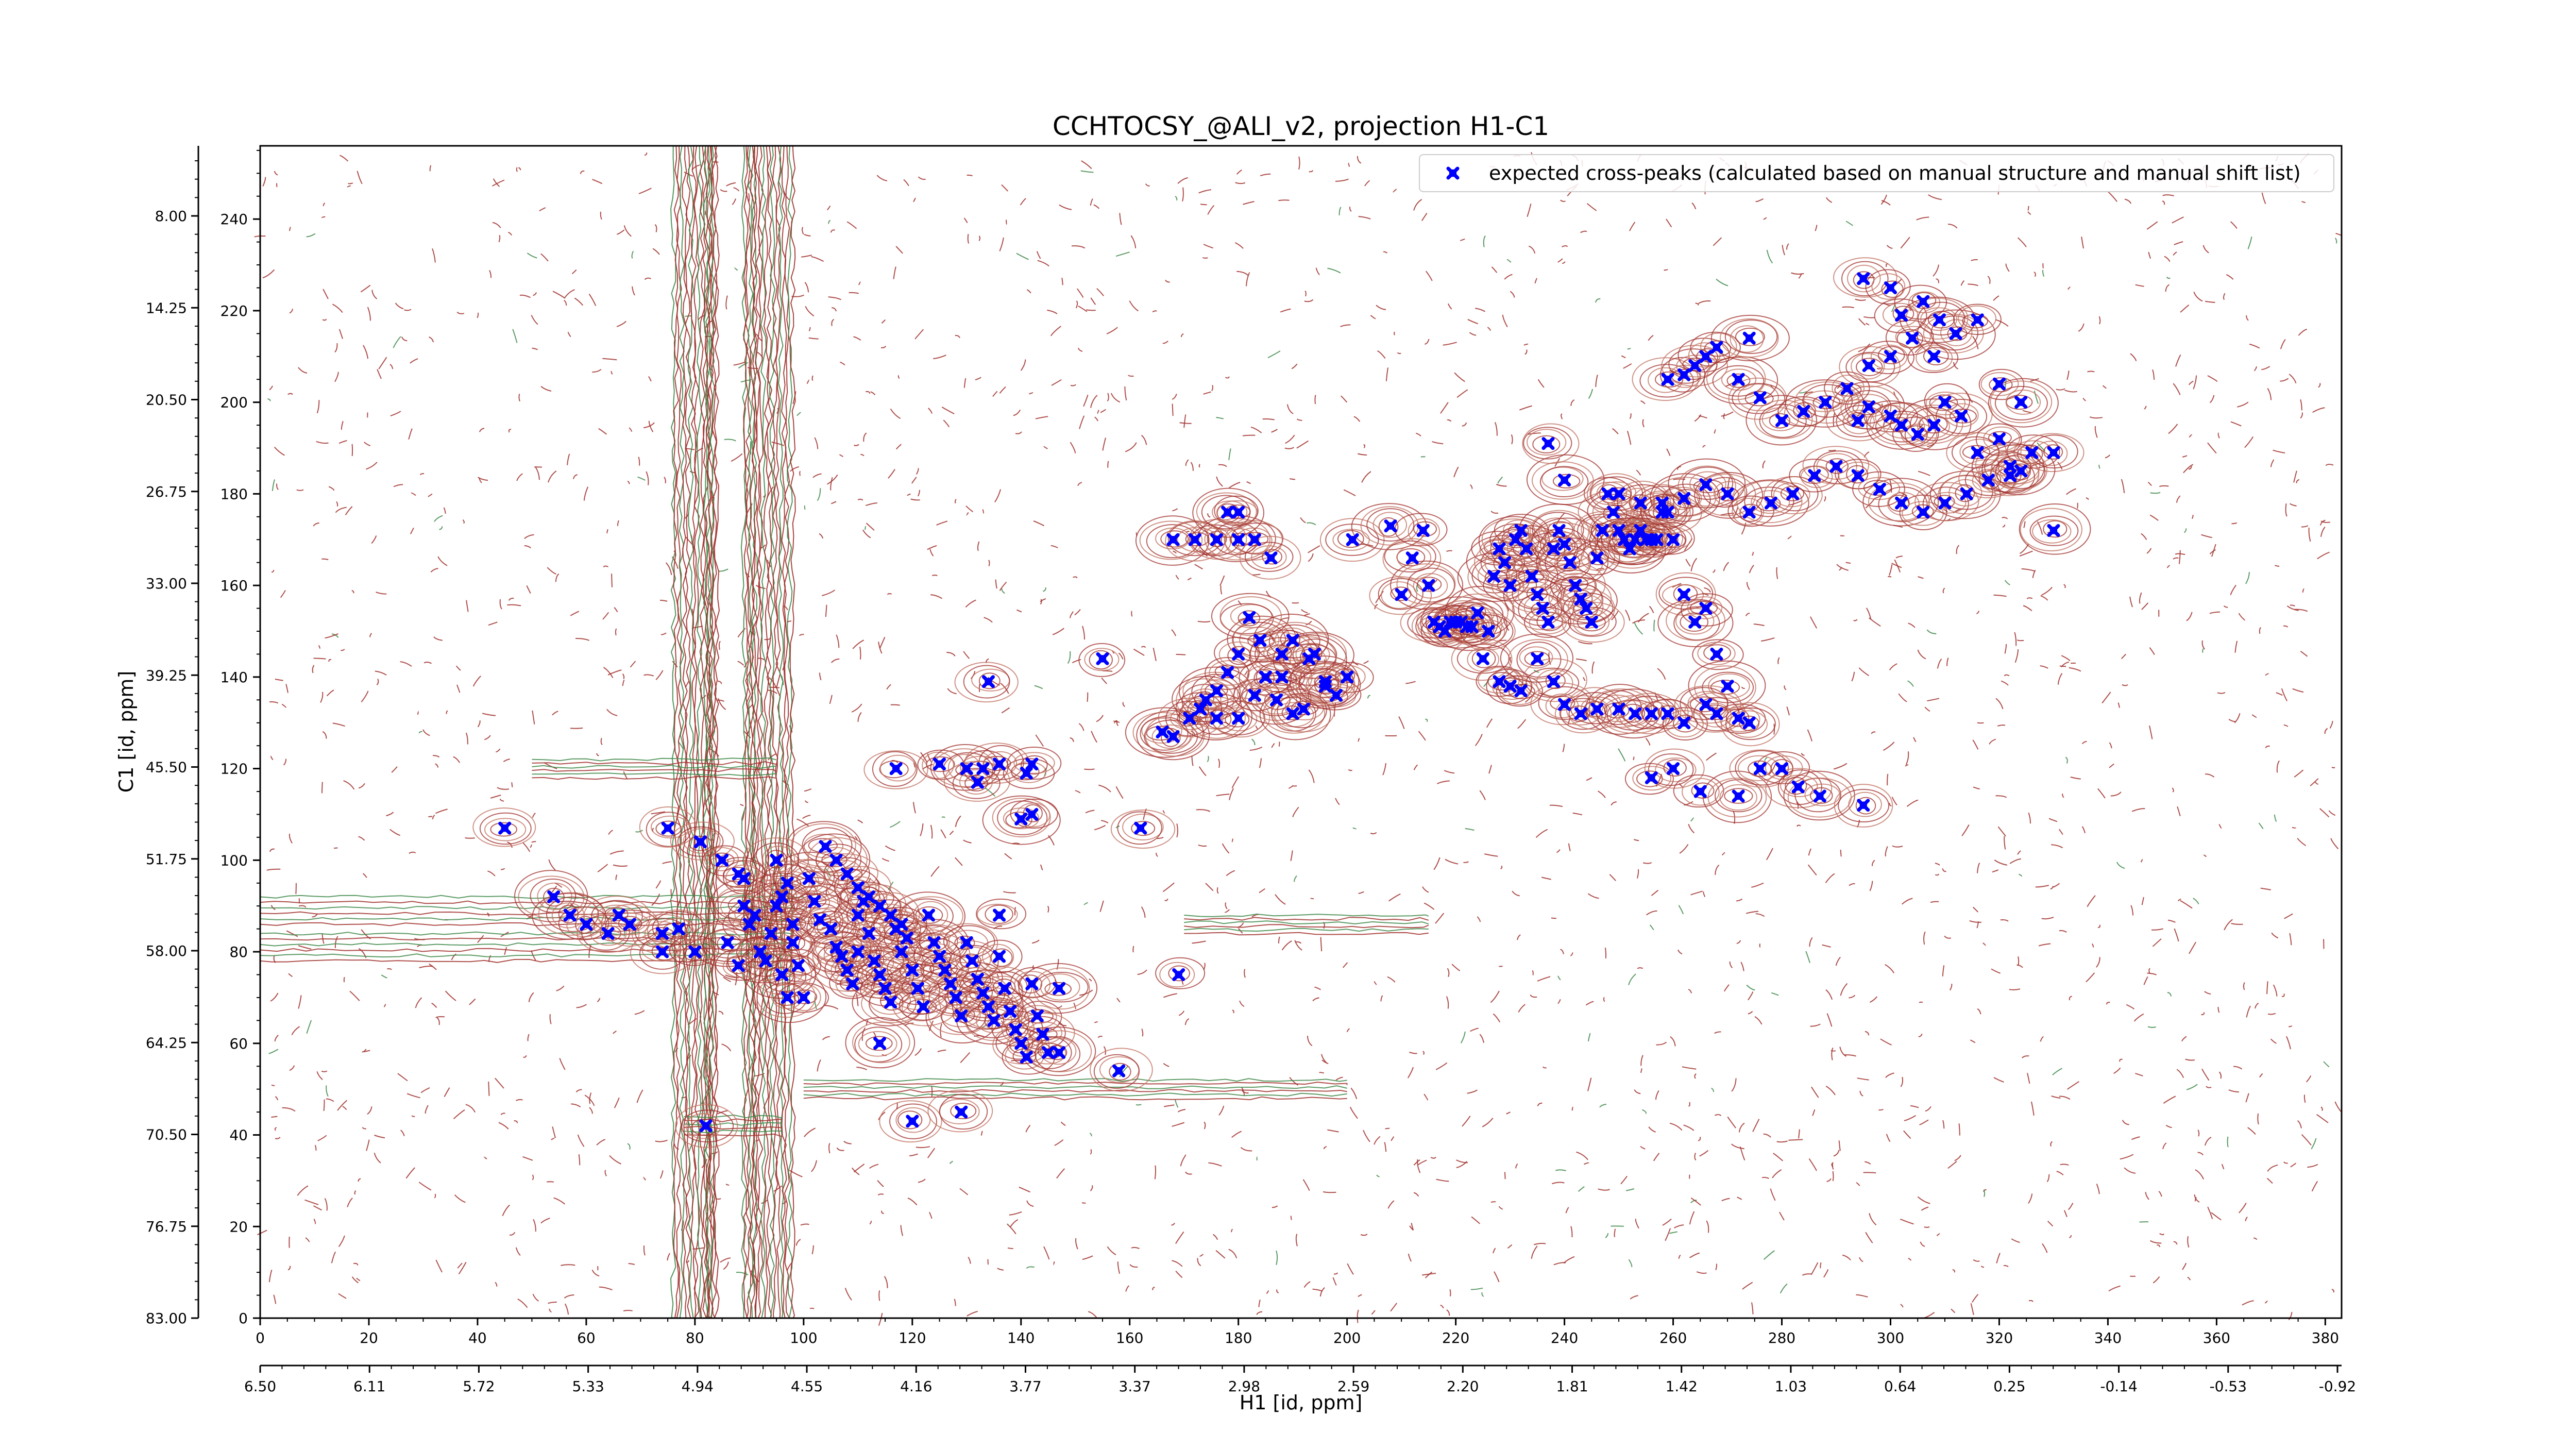 Image resolution: width=2576 pixels, height=1449 pixels. What do you see at coordinates (772, 732) in the screenshot?
I see `vertical-band-contour` at bounding box center [772, 732].